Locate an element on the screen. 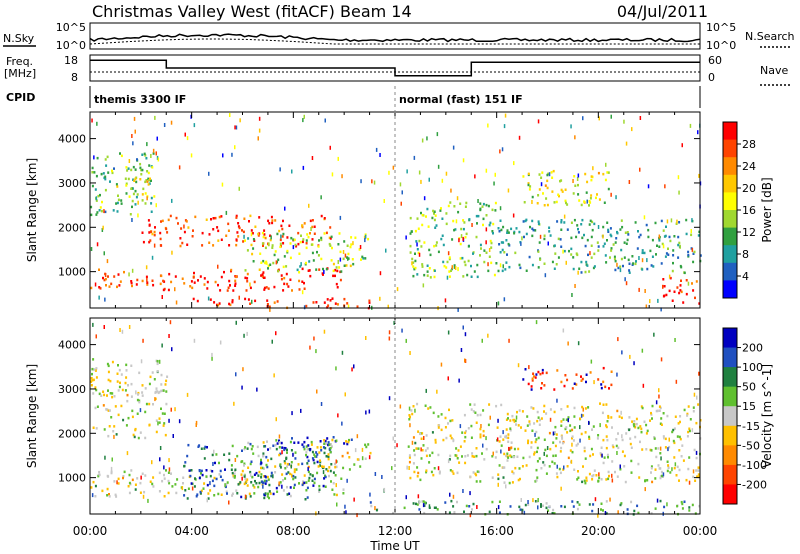 Image resolution: width=800 pixels, height=554 pixels. y-tick-label: 2000 is located at coordinates (72, 433).